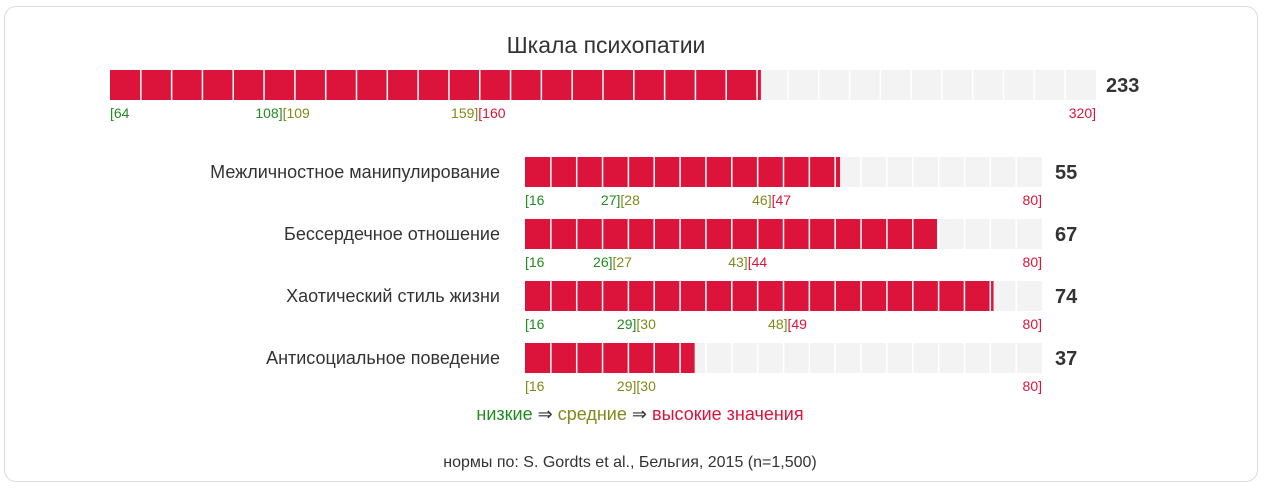 The image size is (1280, 490). I want to click on subscale-2-bar, so click(731, 234).